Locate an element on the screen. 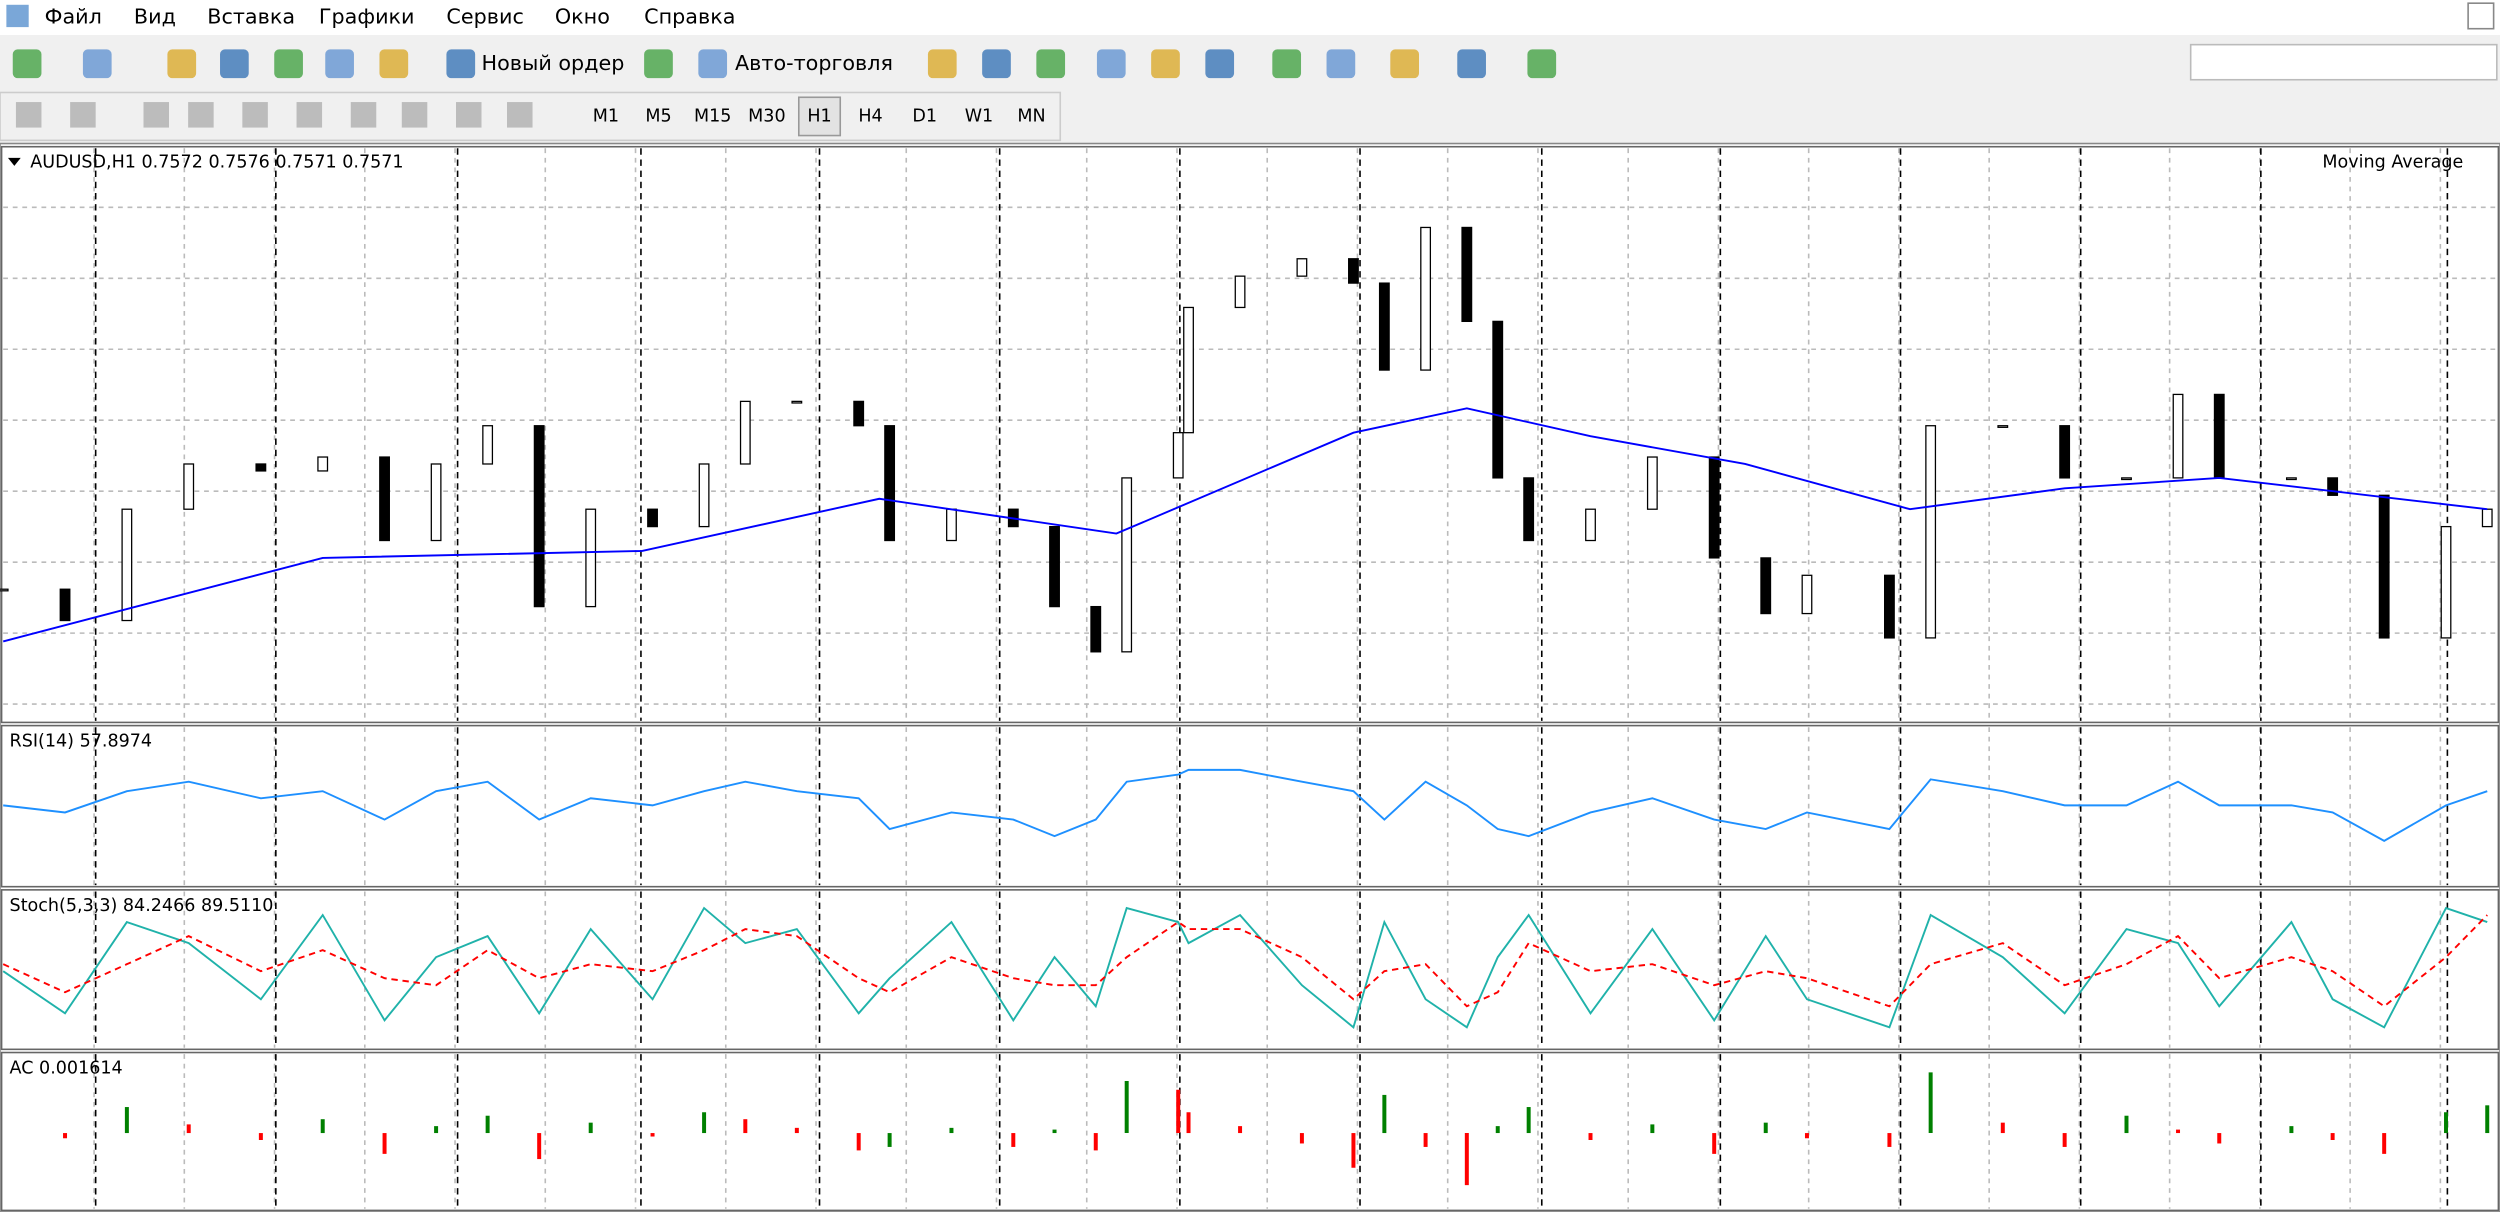 The height and width of the screenshot is (1212, 2500). timeframe-button: H1 is located at coordinates (819, 116).